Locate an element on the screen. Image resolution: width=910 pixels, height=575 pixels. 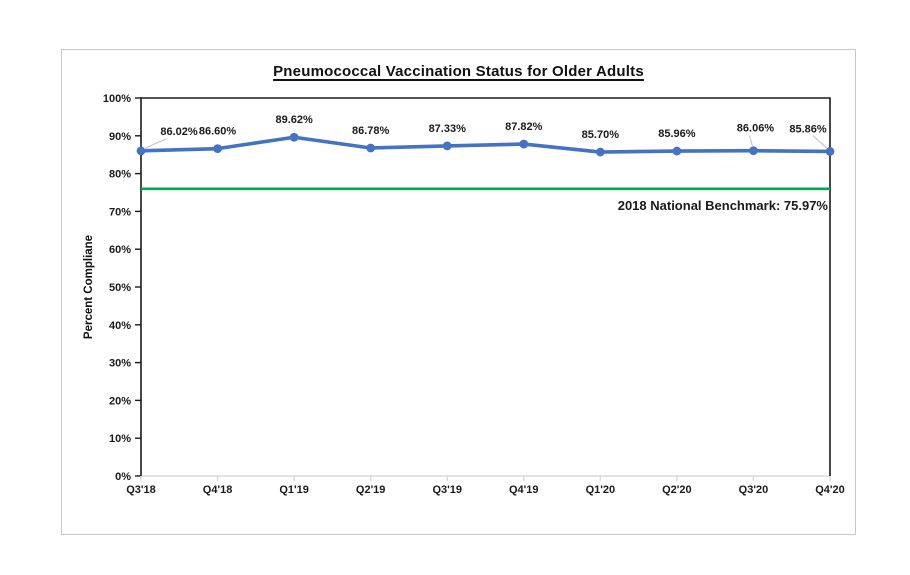
y-tick-label: 20% is located at coordinates (120, 401).